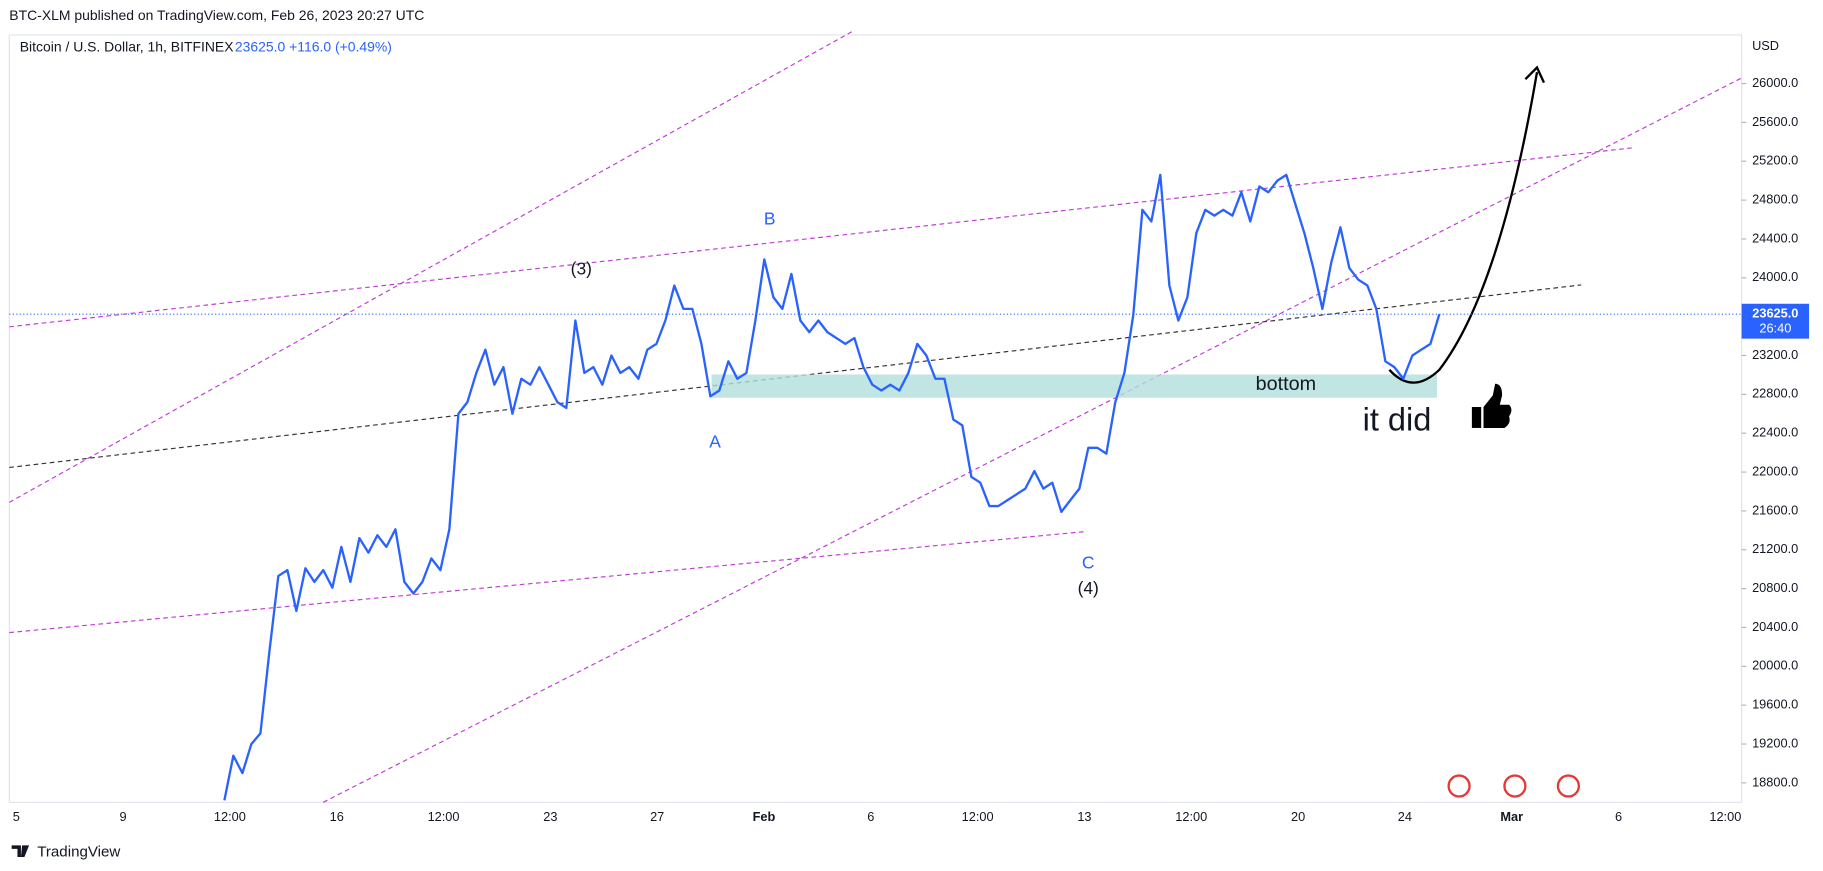 The height and width of the screenshot is (871, 1823). Describe the element at coordinates (1775, 237) in the screenshot. I see `y-tick-label: 24400.0` at that location.